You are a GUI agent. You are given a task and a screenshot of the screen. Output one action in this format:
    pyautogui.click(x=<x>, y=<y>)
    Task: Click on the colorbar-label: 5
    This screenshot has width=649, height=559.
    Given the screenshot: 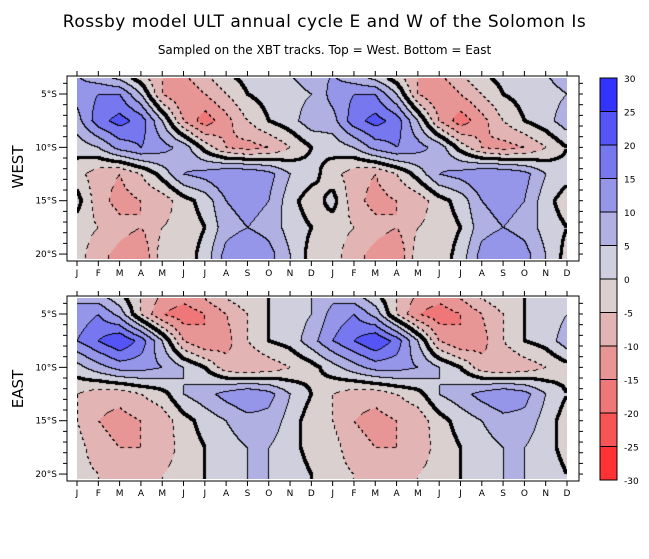 What is the action you would take?
    pyautogui.click(x=627, y=248)
    